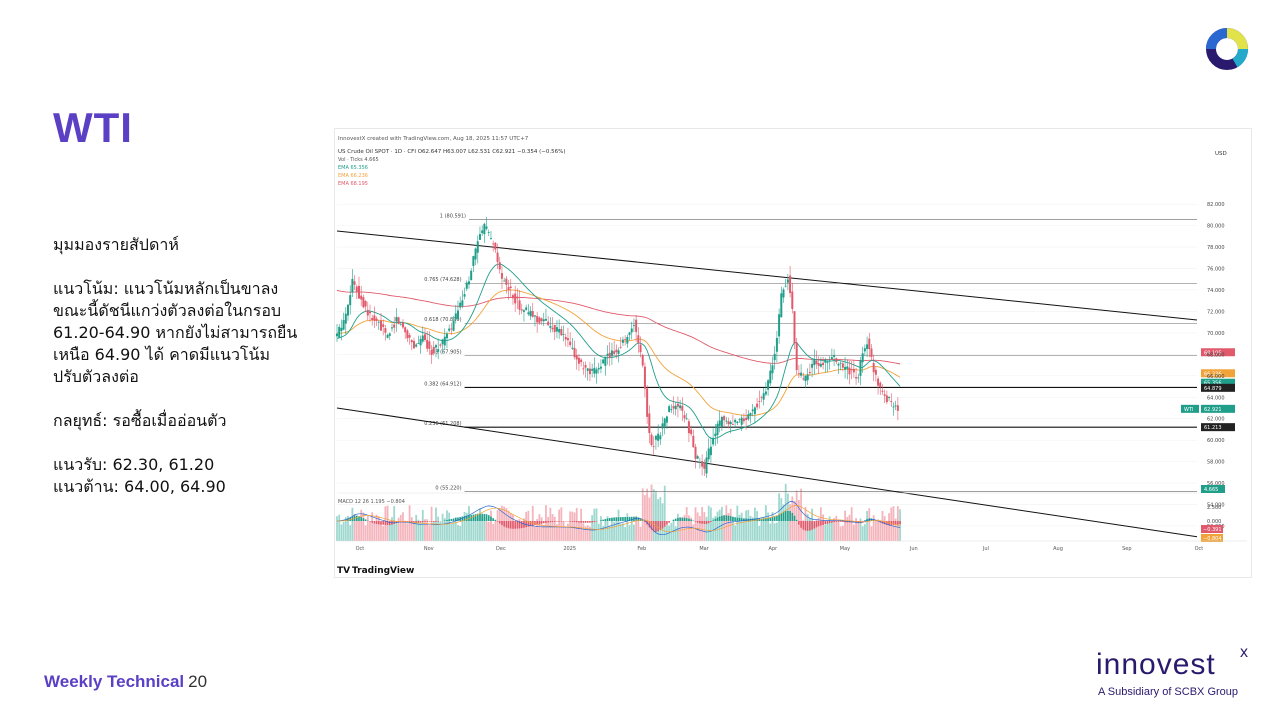 Image resolution: width=1280 pixels, height=720 pixels. Describe the element at coordinates (1216, 312) in the screenshot. I see `price-tick-label: 72.000` at that location.